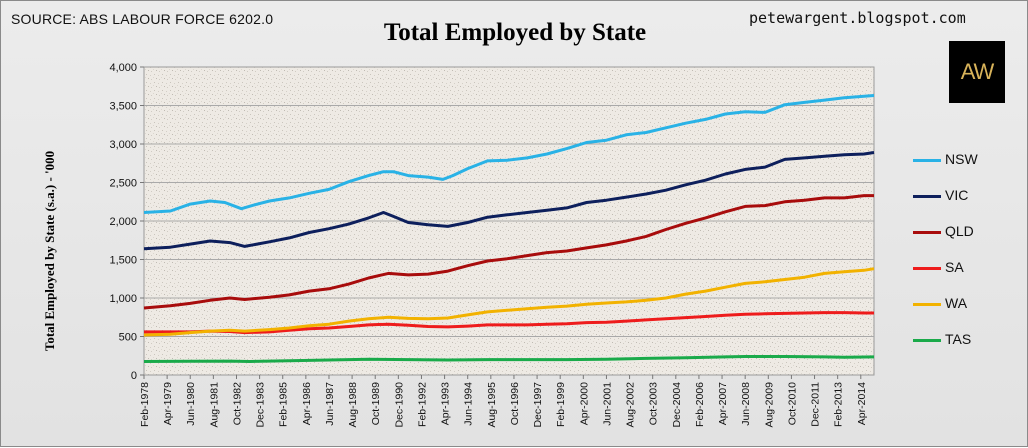  What do you see at coordinates (954, 267) in the screenshot?
I see `legend-label: SA` at bounding box center [954, 267].